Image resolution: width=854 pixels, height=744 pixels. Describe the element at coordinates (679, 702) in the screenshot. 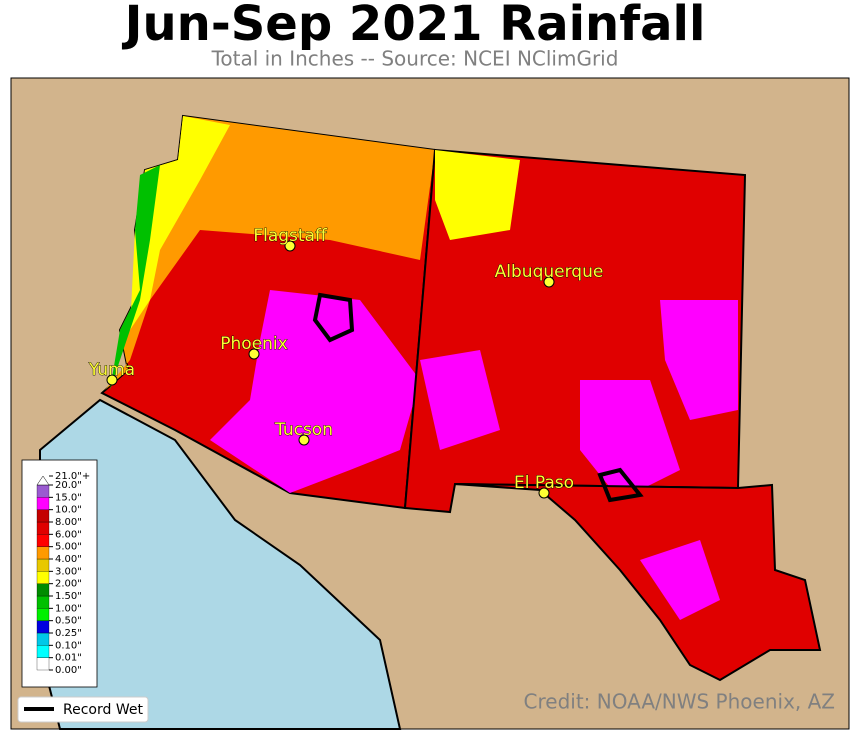

I see `credit: Credit: NOAA/NWS Phoenix, AZ` at that location.